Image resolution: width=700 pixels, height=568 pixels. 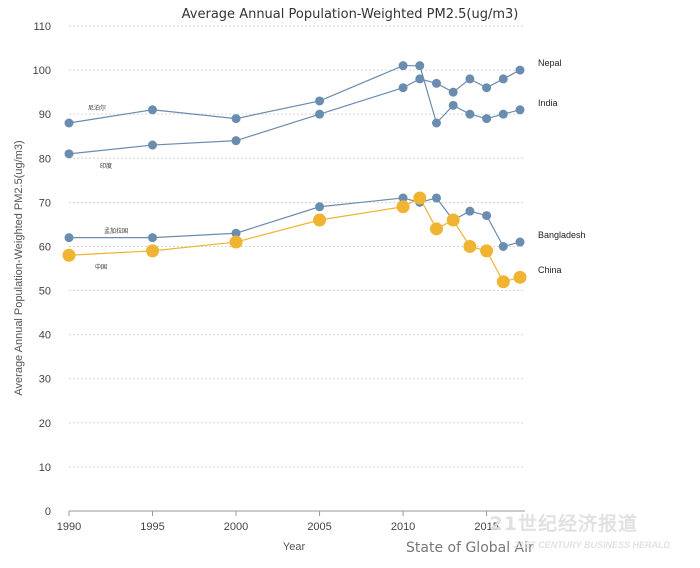 I want to click on china-point-2000, so click(x=236, y=242).